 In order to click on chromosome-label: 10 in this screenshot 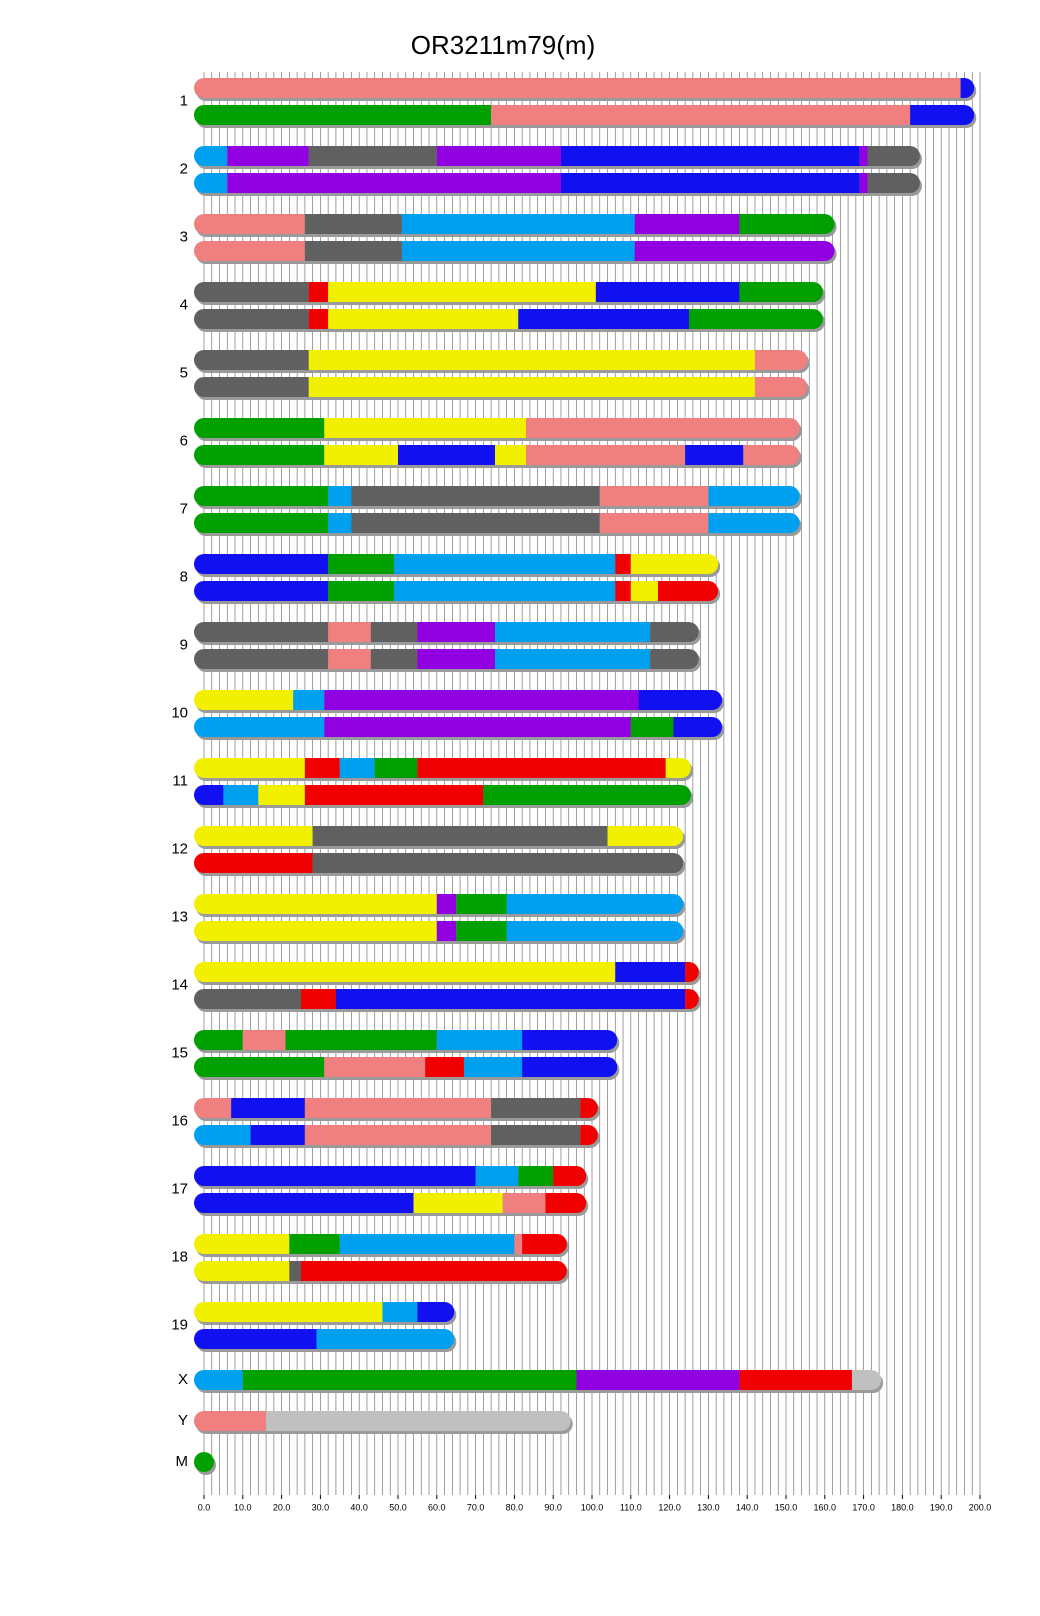, I will do `click(179, 712)`.